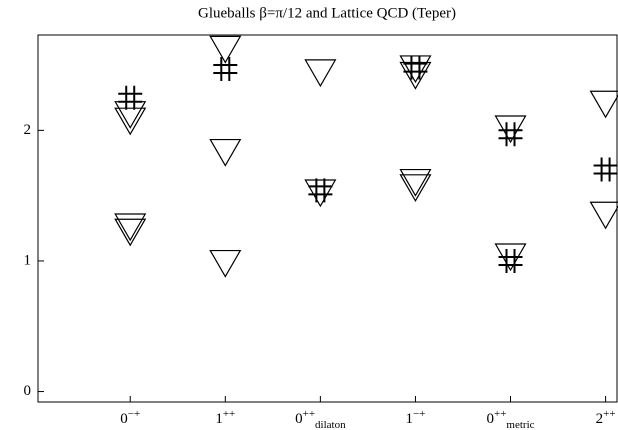  I want to click on x-tick-label: 1−+, so click(415, 418).